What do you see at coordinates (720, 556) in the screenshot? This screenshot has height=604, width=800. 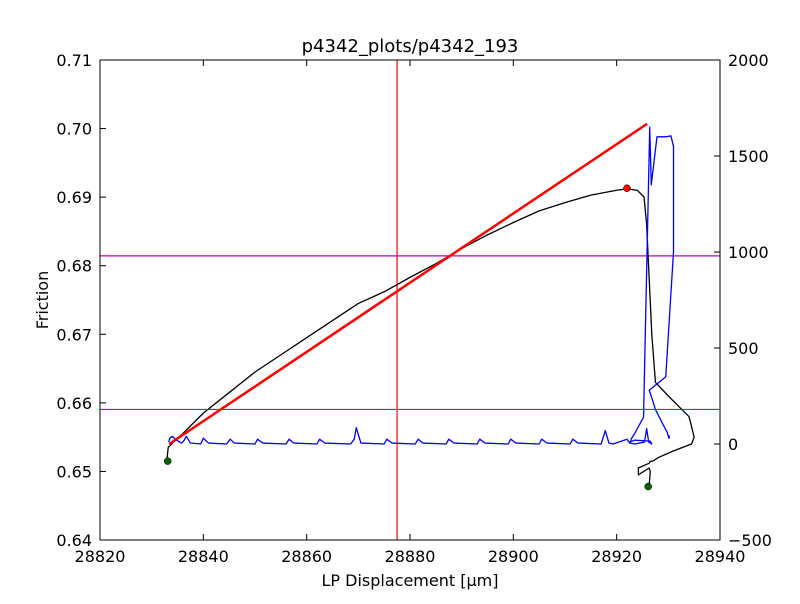 I see `x-tick-label: 28940` at bounding box center [720, 556].